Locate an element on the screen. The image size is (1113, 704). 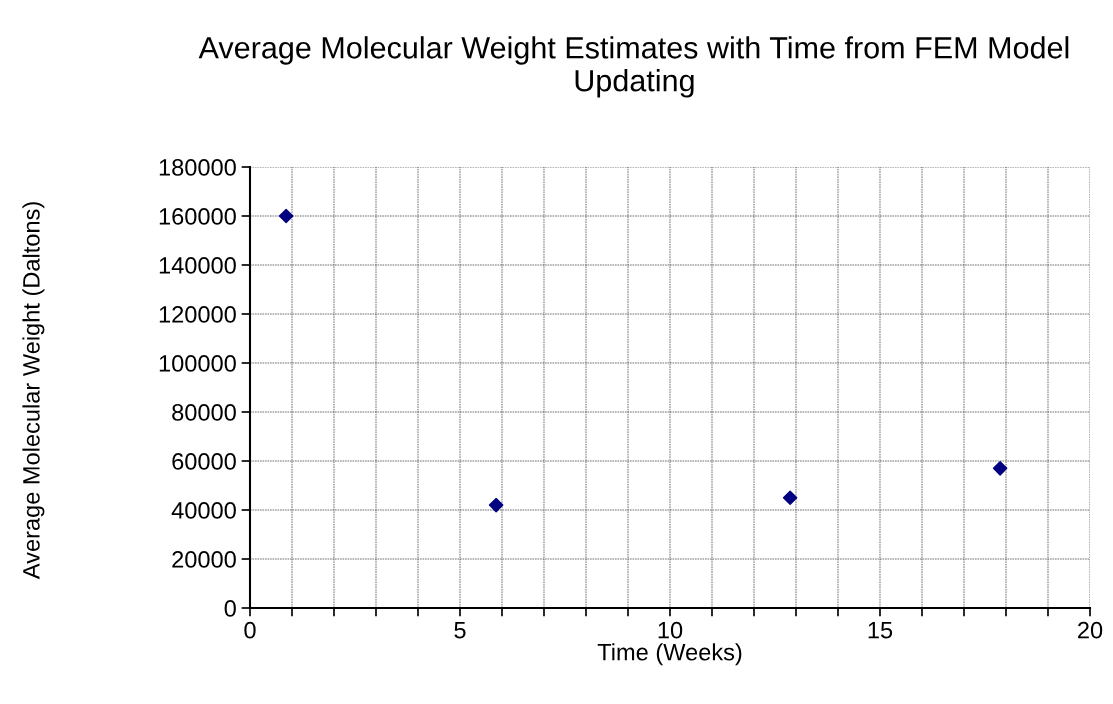
y-tick-label: 0 is located at coordinates (230, 608).